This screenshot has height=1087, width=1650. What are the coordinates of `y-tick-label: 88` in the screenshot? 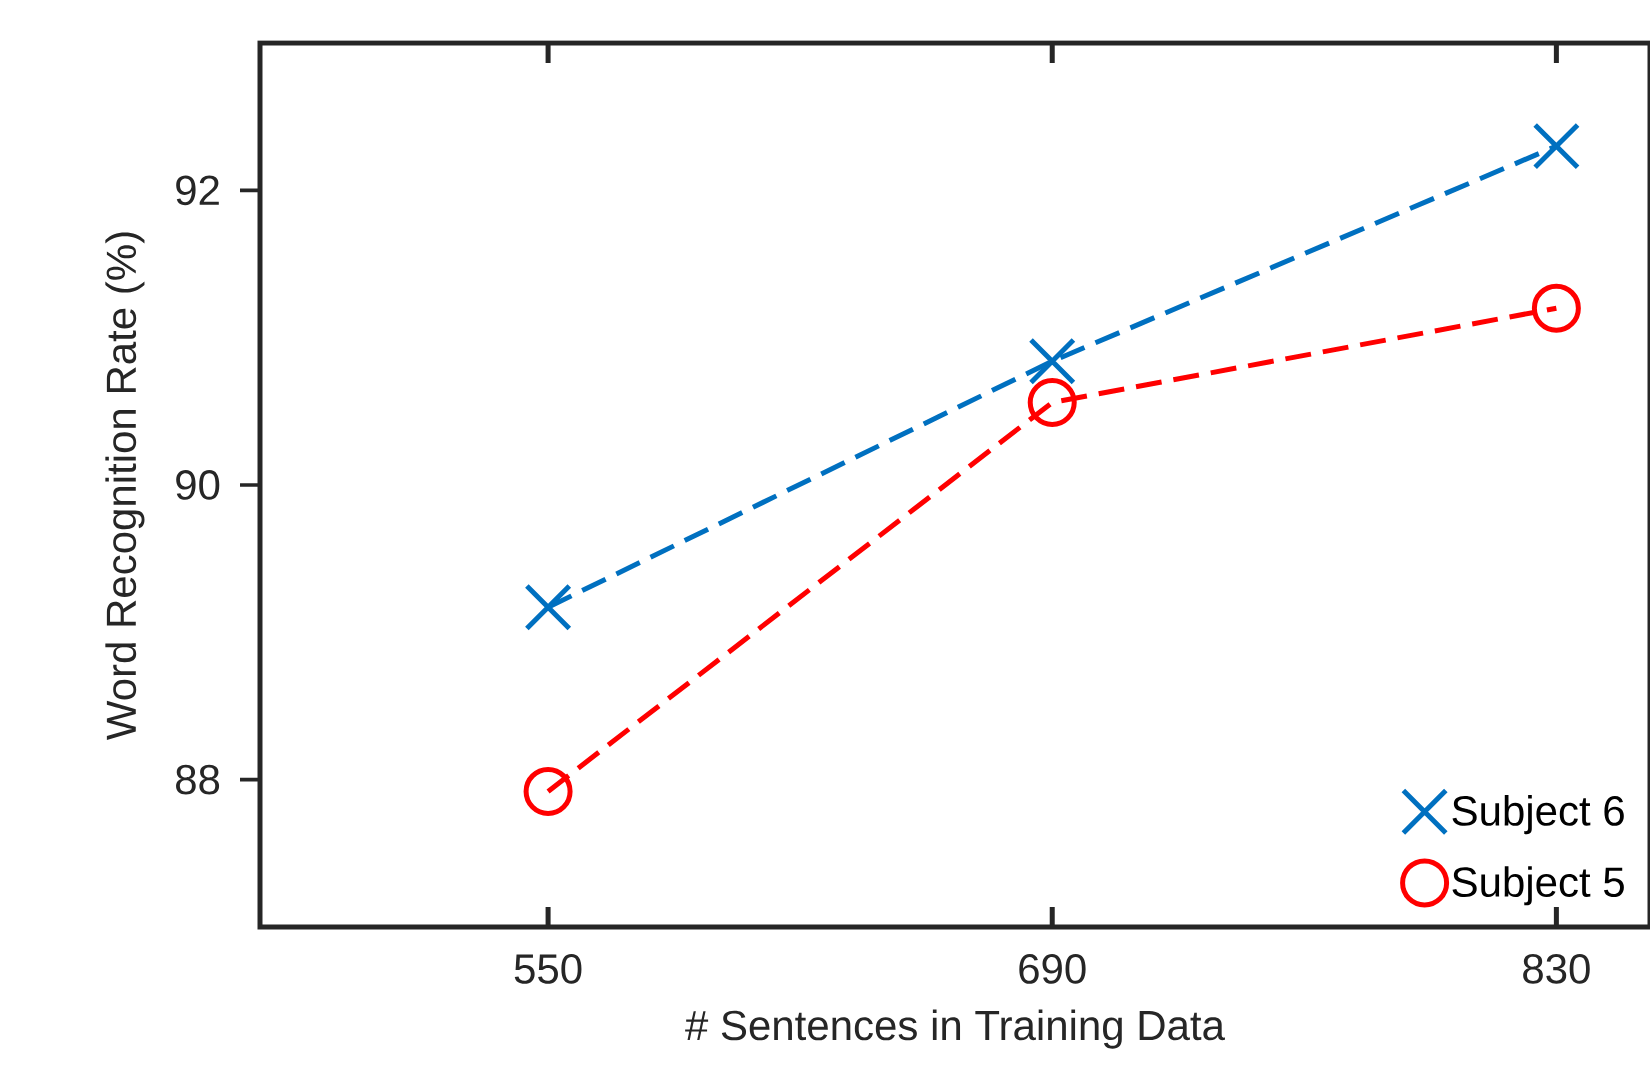 It's located at (198, 779).